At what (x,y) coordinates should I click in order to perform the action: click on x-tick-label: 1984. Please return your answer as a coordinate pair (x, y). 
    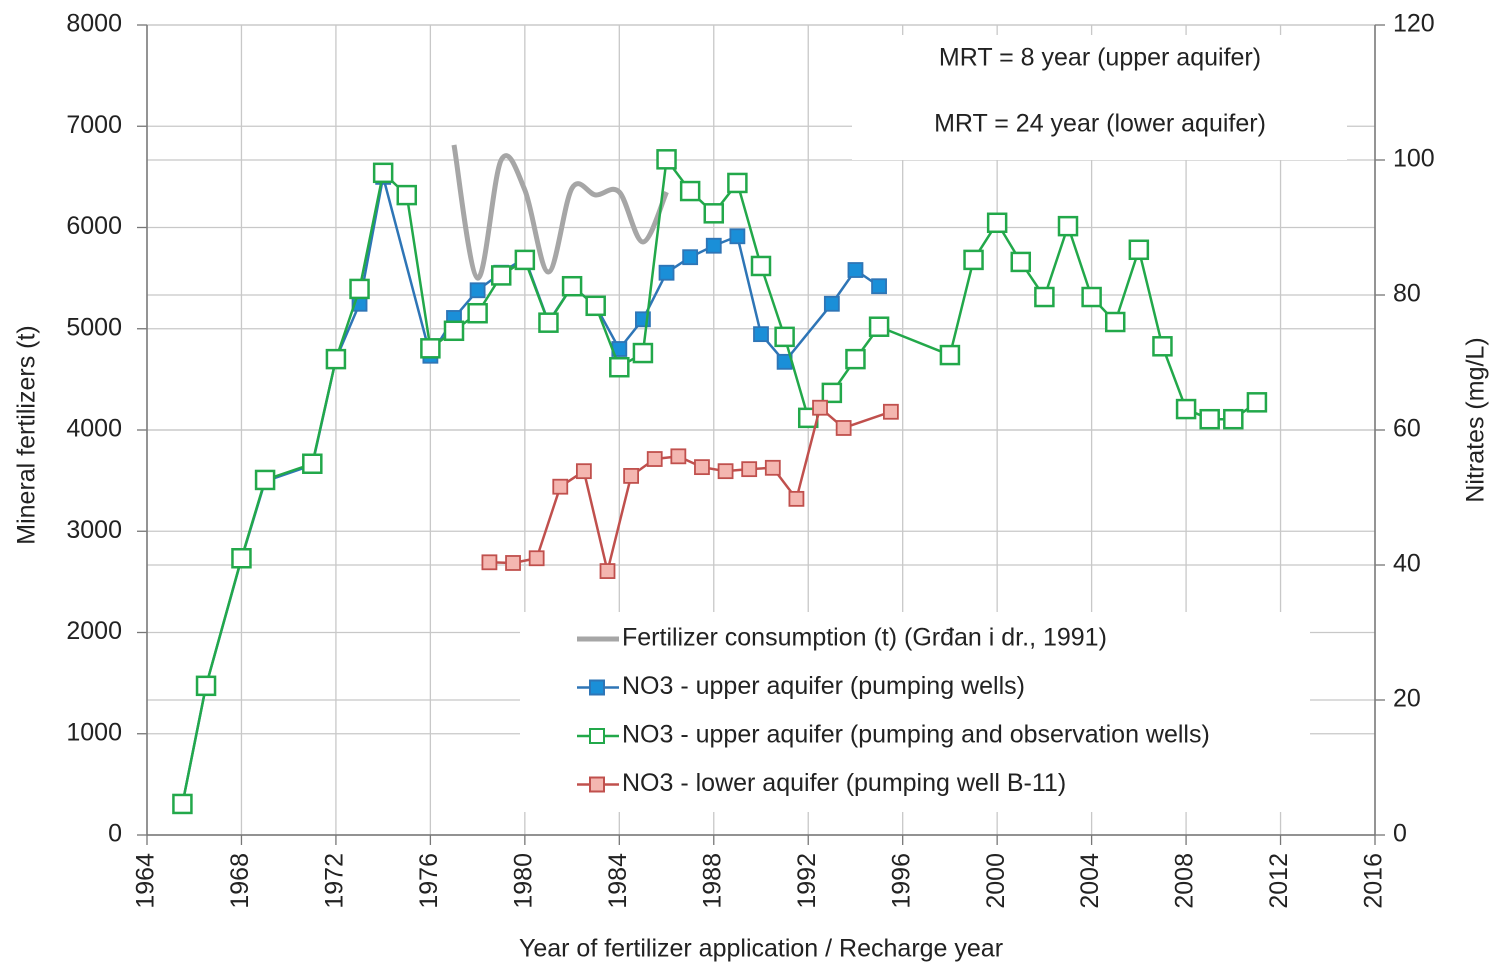
    Looking at the image, I should click on (618, 881).